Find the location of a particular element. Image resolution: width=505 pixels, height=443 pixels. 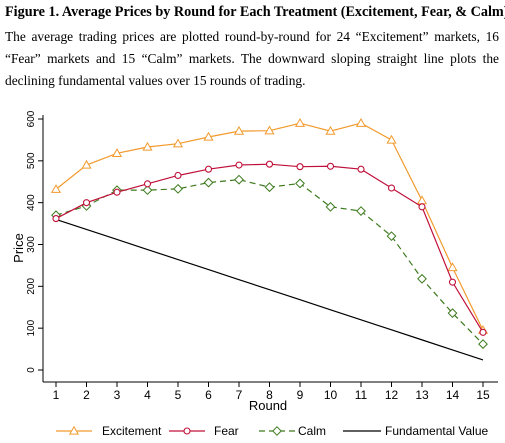

legend-item-fundamental-value: Fundamental Value is located at coordinates (416, 431).